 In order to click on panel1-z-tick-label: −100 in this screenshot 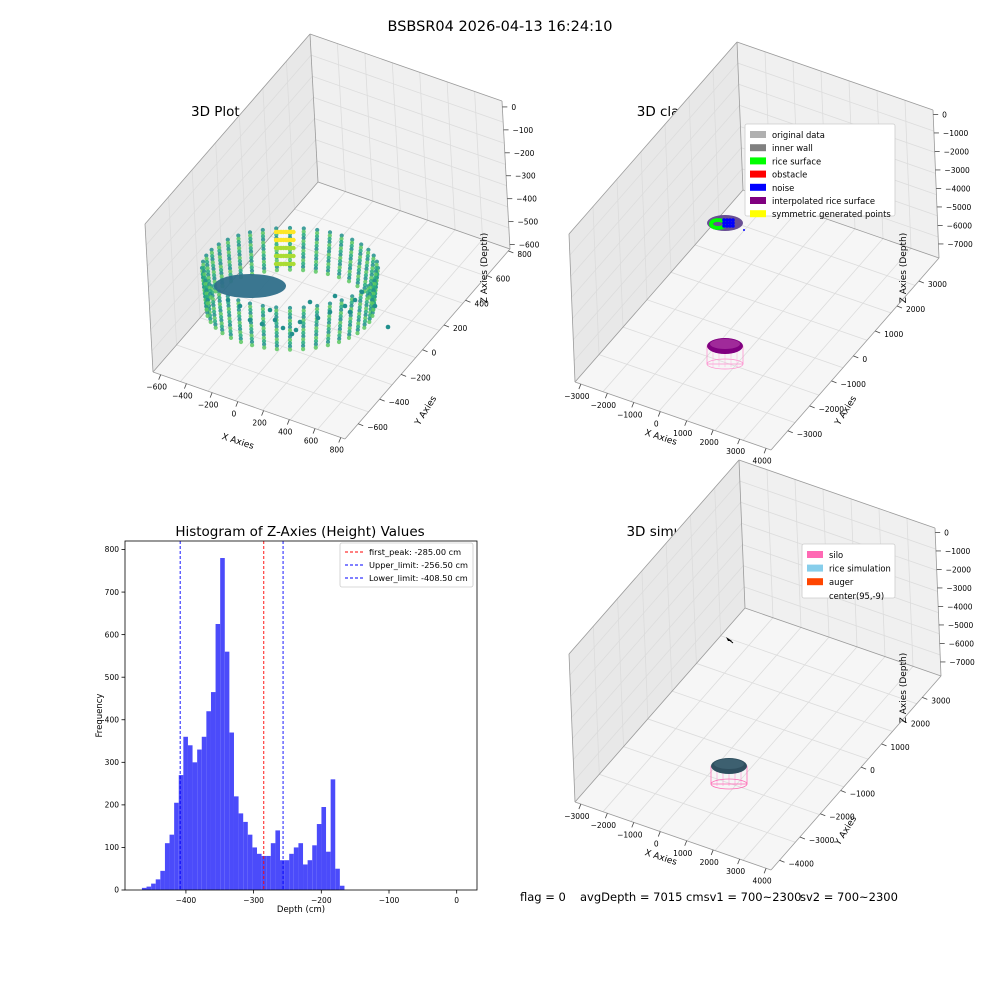, I will do `click(523, 130)`.